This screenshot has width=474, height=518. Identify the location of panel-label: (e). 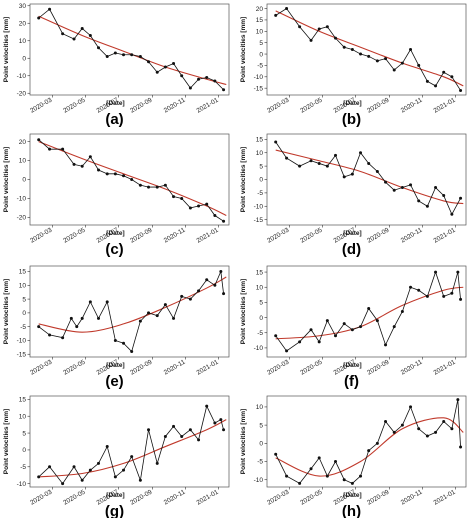
(114, 381).